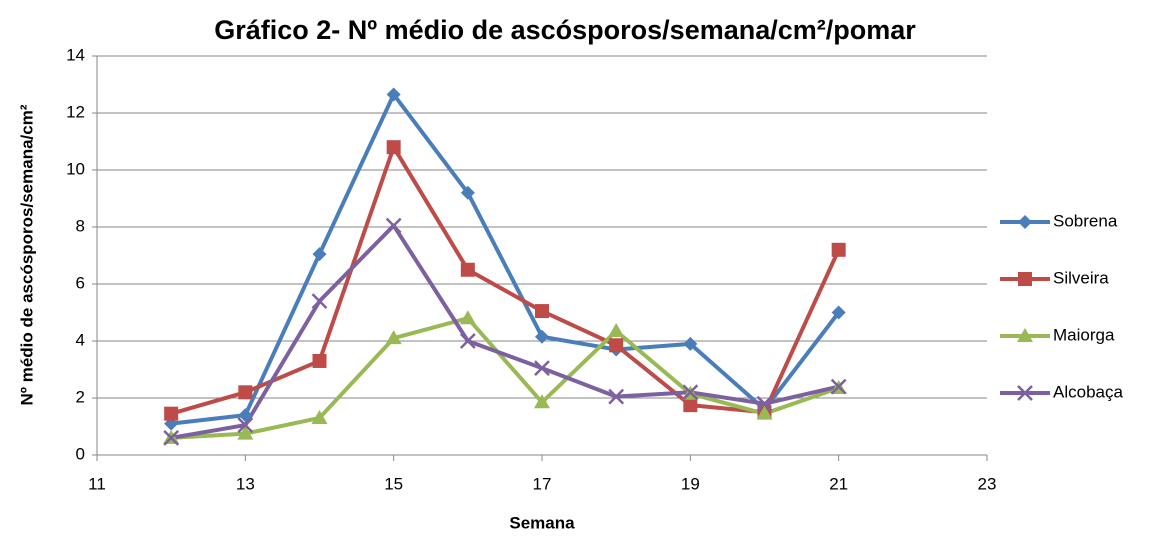 This screenshot has width=1155, height=538. Describe the element at coordinates (1081, 277) in the screenshot. I see `legend-label: Silveira` at that location.